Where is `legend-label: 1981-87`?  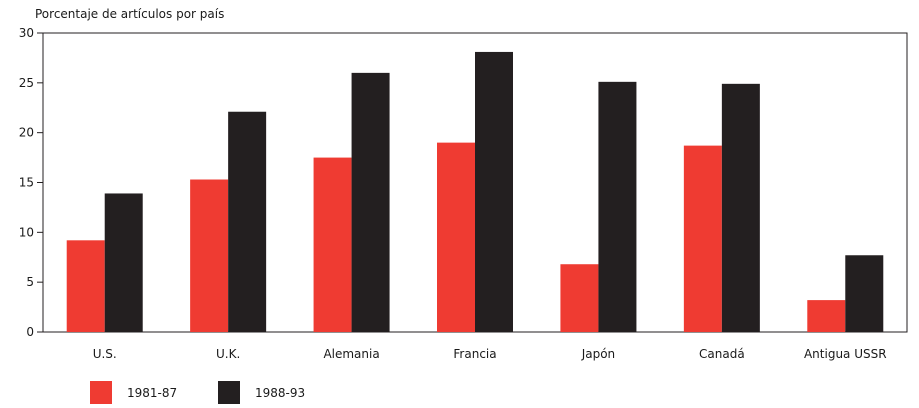
legend-label: 1981-87 is located at coordinates (152, 393).